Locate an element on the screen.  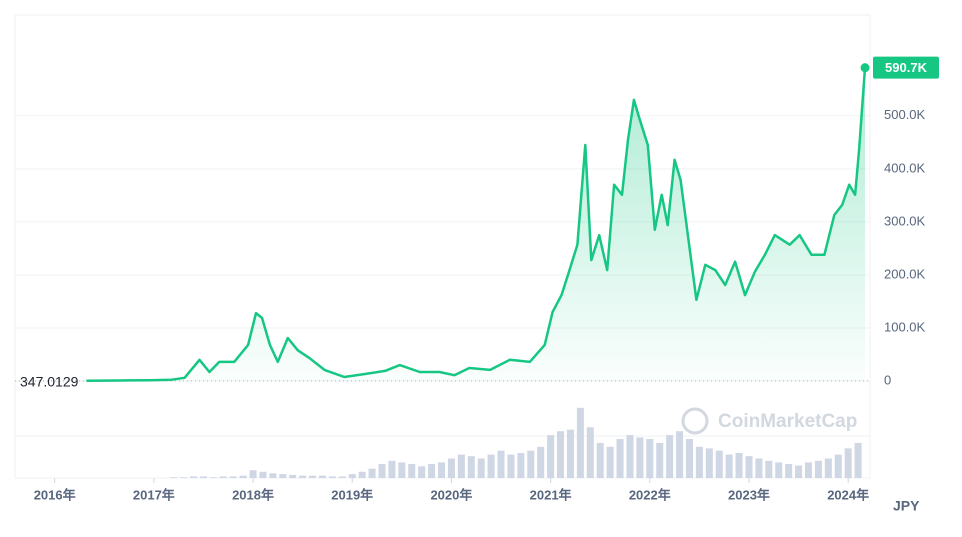
y-tick-label: 300.0K is located at coordinates (905, 220).